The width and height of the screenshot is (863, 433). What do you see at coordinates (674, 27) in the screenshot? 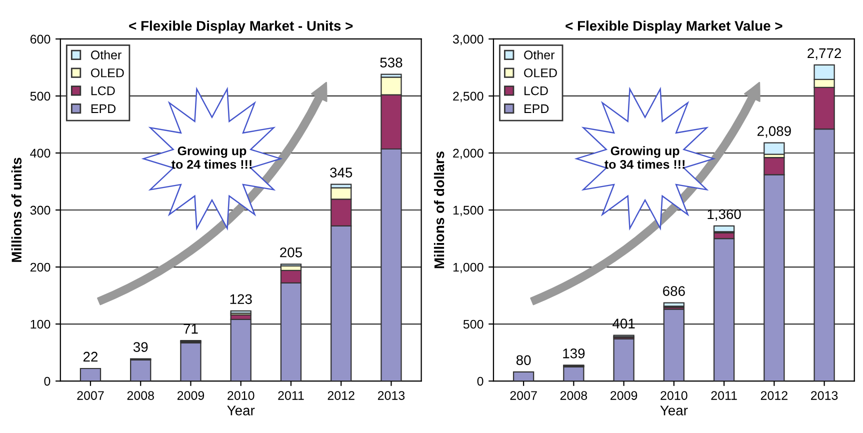
I see `chart-title: < Flexible Display Market Value >` at bounding box center [674, 27].